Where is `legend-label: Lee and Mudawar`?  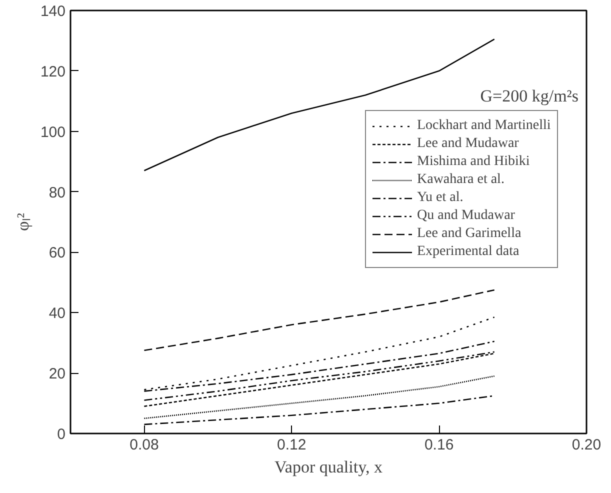
legend-label: Lee and Mudawar is located at coordinates (468, 144).